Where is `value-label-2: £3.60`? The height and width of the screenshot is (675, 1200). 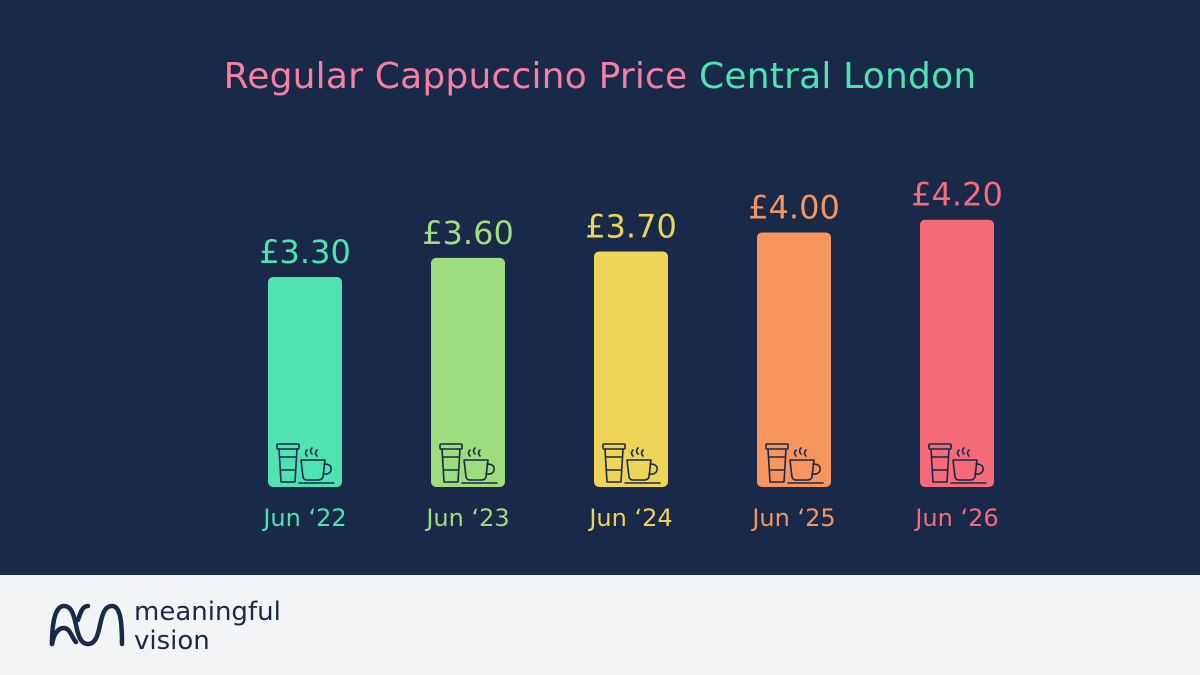
value-label-2: £3.60 is located at coordinates (468, 233).